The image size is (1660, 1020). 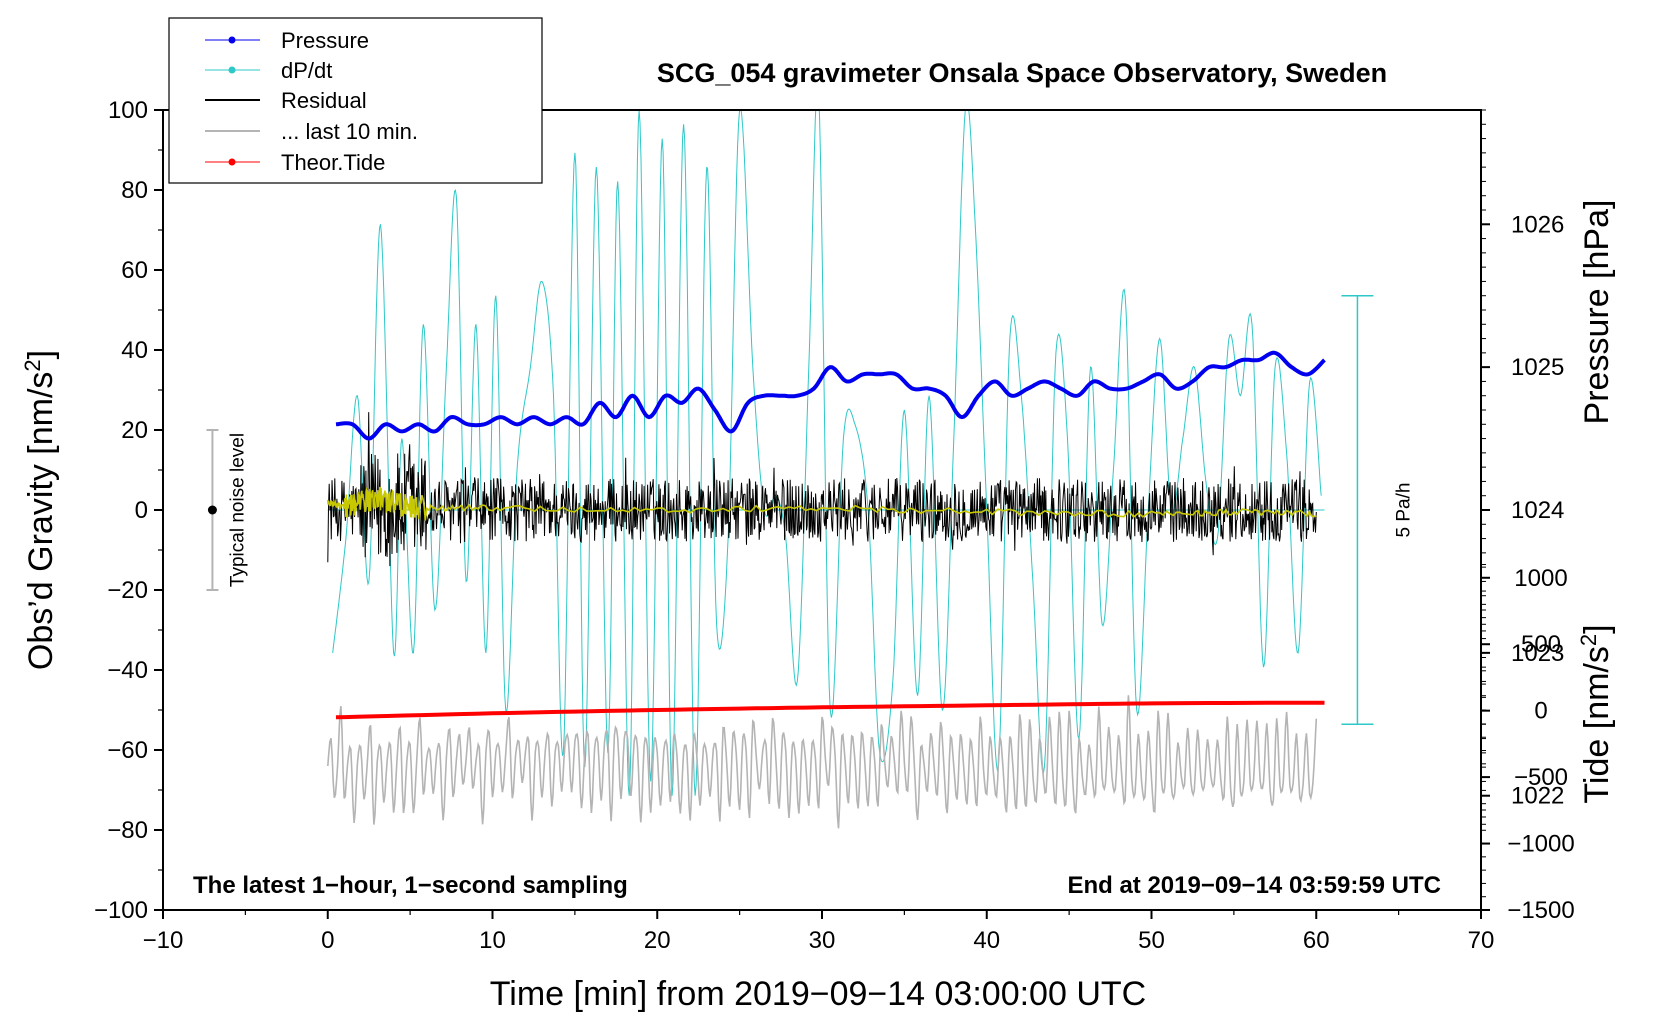 I want to click on theor-tide-line, so click(x=830, y=710).